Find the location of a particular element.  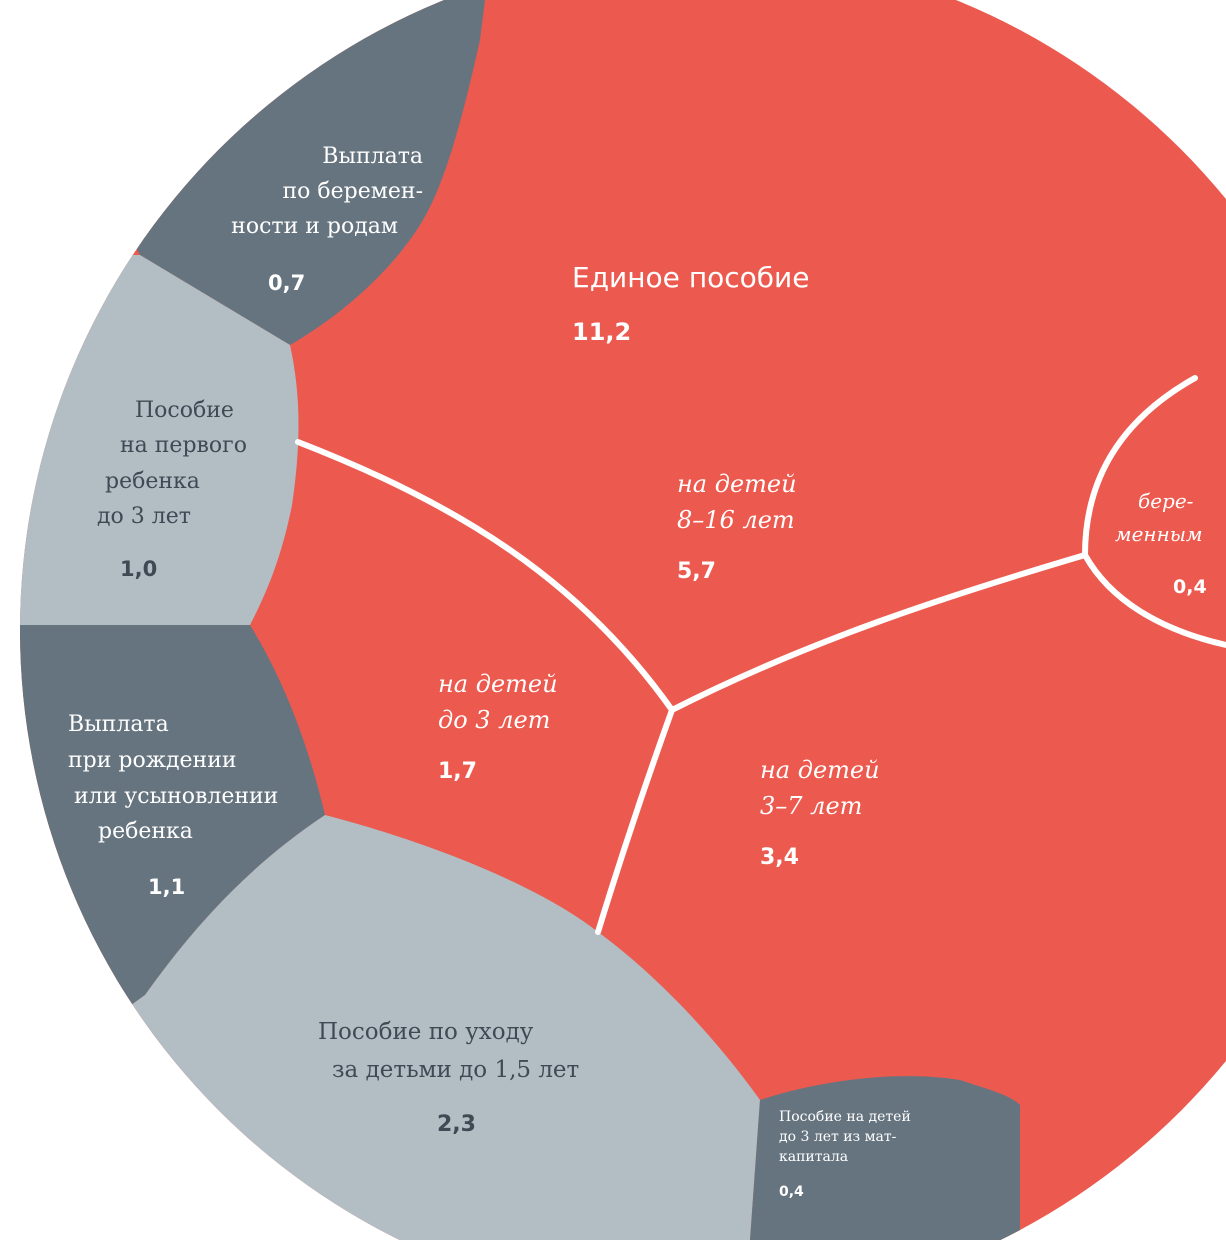

label-uhod-line1: Пособие по уходу is located at coordinates (426, 1032).